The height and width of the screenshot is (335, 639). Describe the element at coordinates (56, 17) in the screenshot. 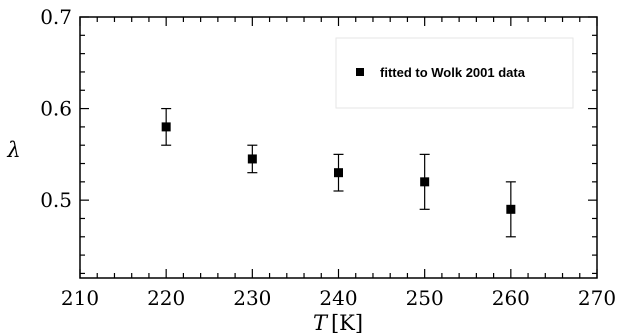

I see `y-tick-label: 0.7` at that location.